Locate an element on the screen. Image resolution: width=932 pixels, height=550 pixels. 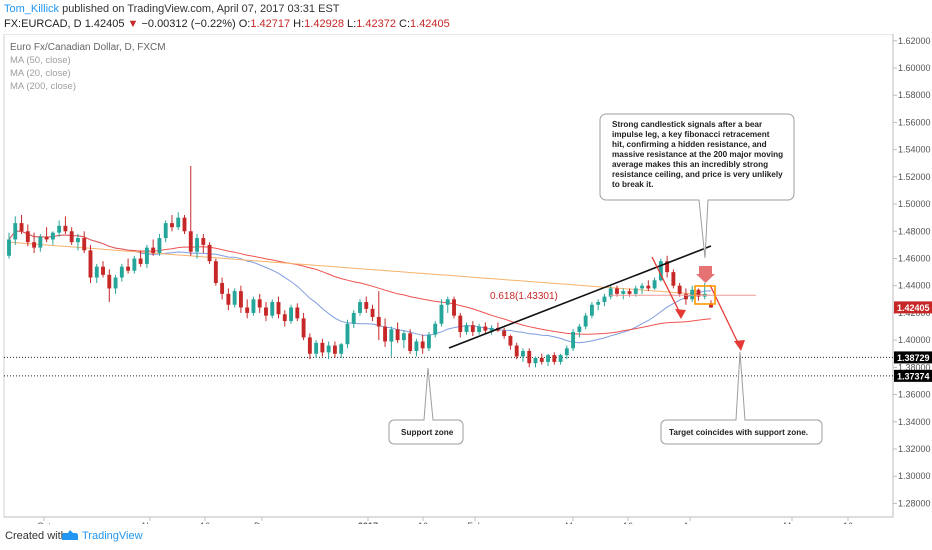
arrowhead-2-icon is located at coordinates (739, 345).